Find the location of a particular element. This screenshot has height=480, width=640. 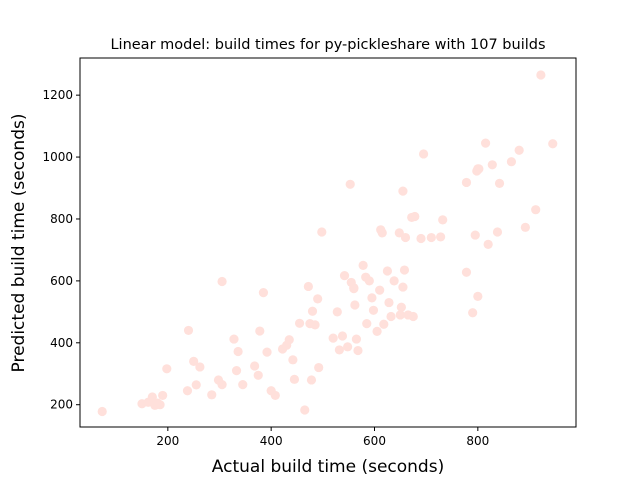

x-tick-label: 200 is located at coordinates (167, 441).